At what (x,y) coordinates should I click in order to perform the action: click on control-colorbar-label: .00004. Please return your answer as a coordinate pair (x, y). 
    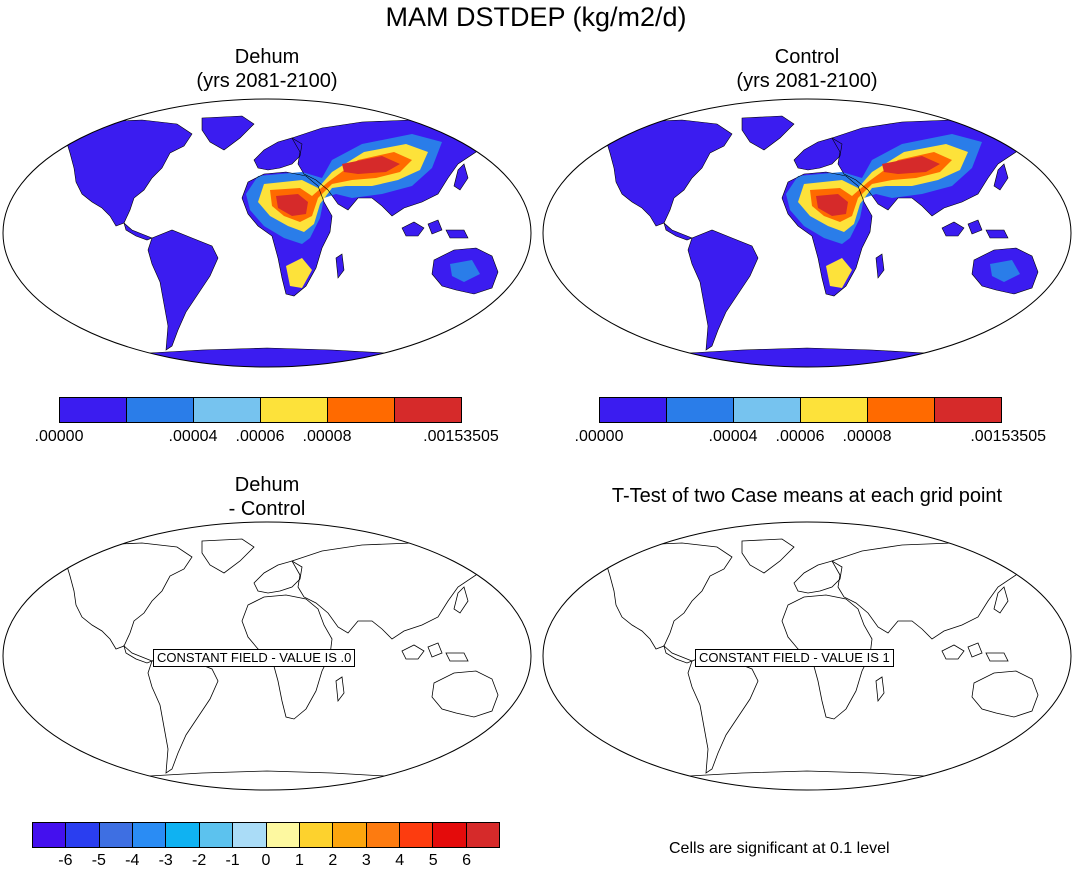
    Looking at the image, I should click on (733, 436).